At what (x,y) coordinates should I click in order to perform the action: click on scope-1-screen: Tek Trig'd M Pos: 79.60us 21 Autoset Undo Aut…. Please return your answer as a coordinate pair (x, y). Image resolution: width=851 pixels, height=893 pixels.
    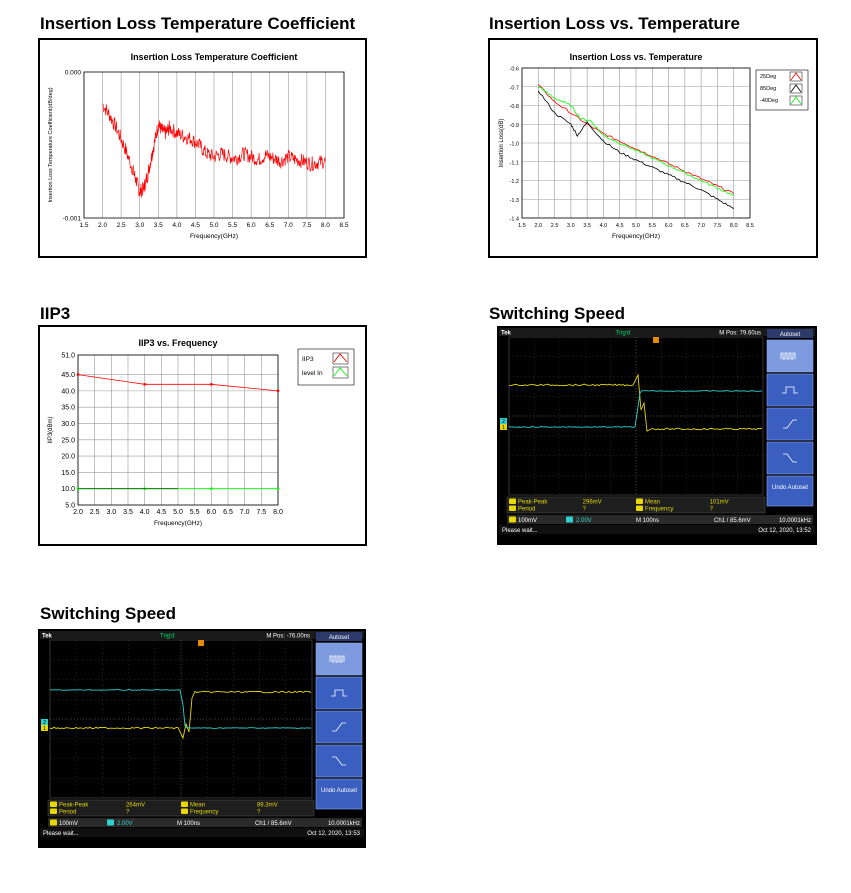
    Looking at the image, I should click on (657, 435).